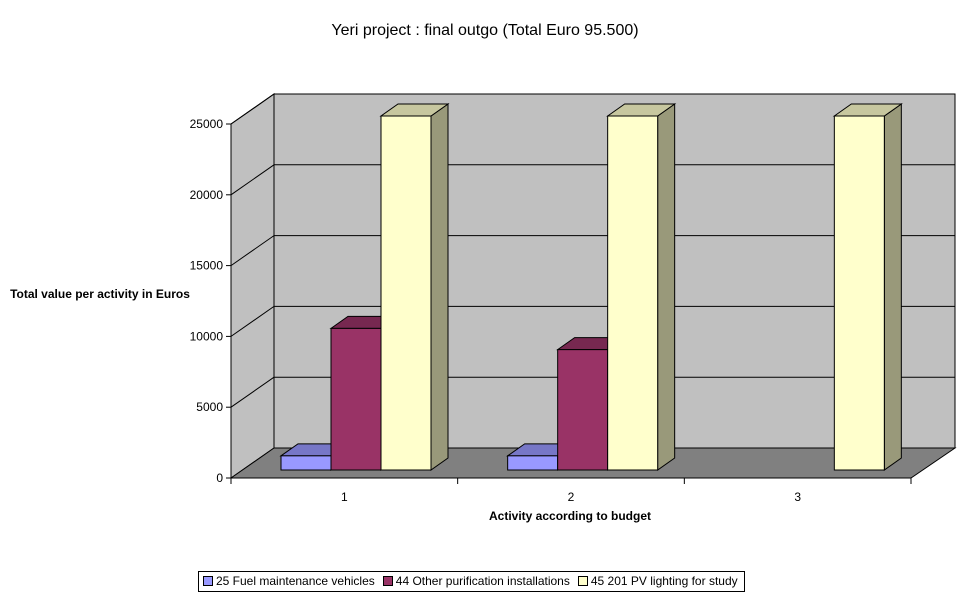 The height and width of the screenshot is (604, 970). Describe the element at coordinates (207, 124) in the screenshot. I see `y-tick-label: 25000` at that location.